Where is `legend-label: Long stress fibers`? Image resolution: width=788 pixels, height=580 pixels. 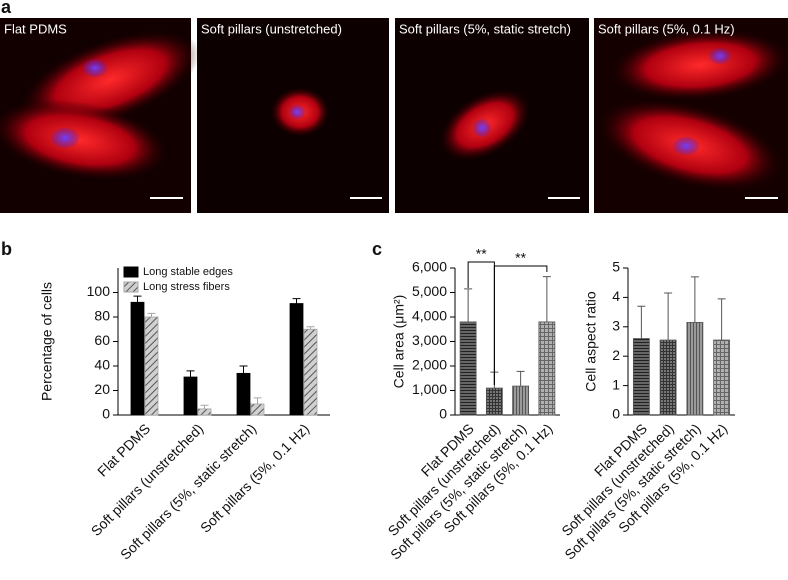 legend-label: Long stress fibers is located at coordinates (186, 287).